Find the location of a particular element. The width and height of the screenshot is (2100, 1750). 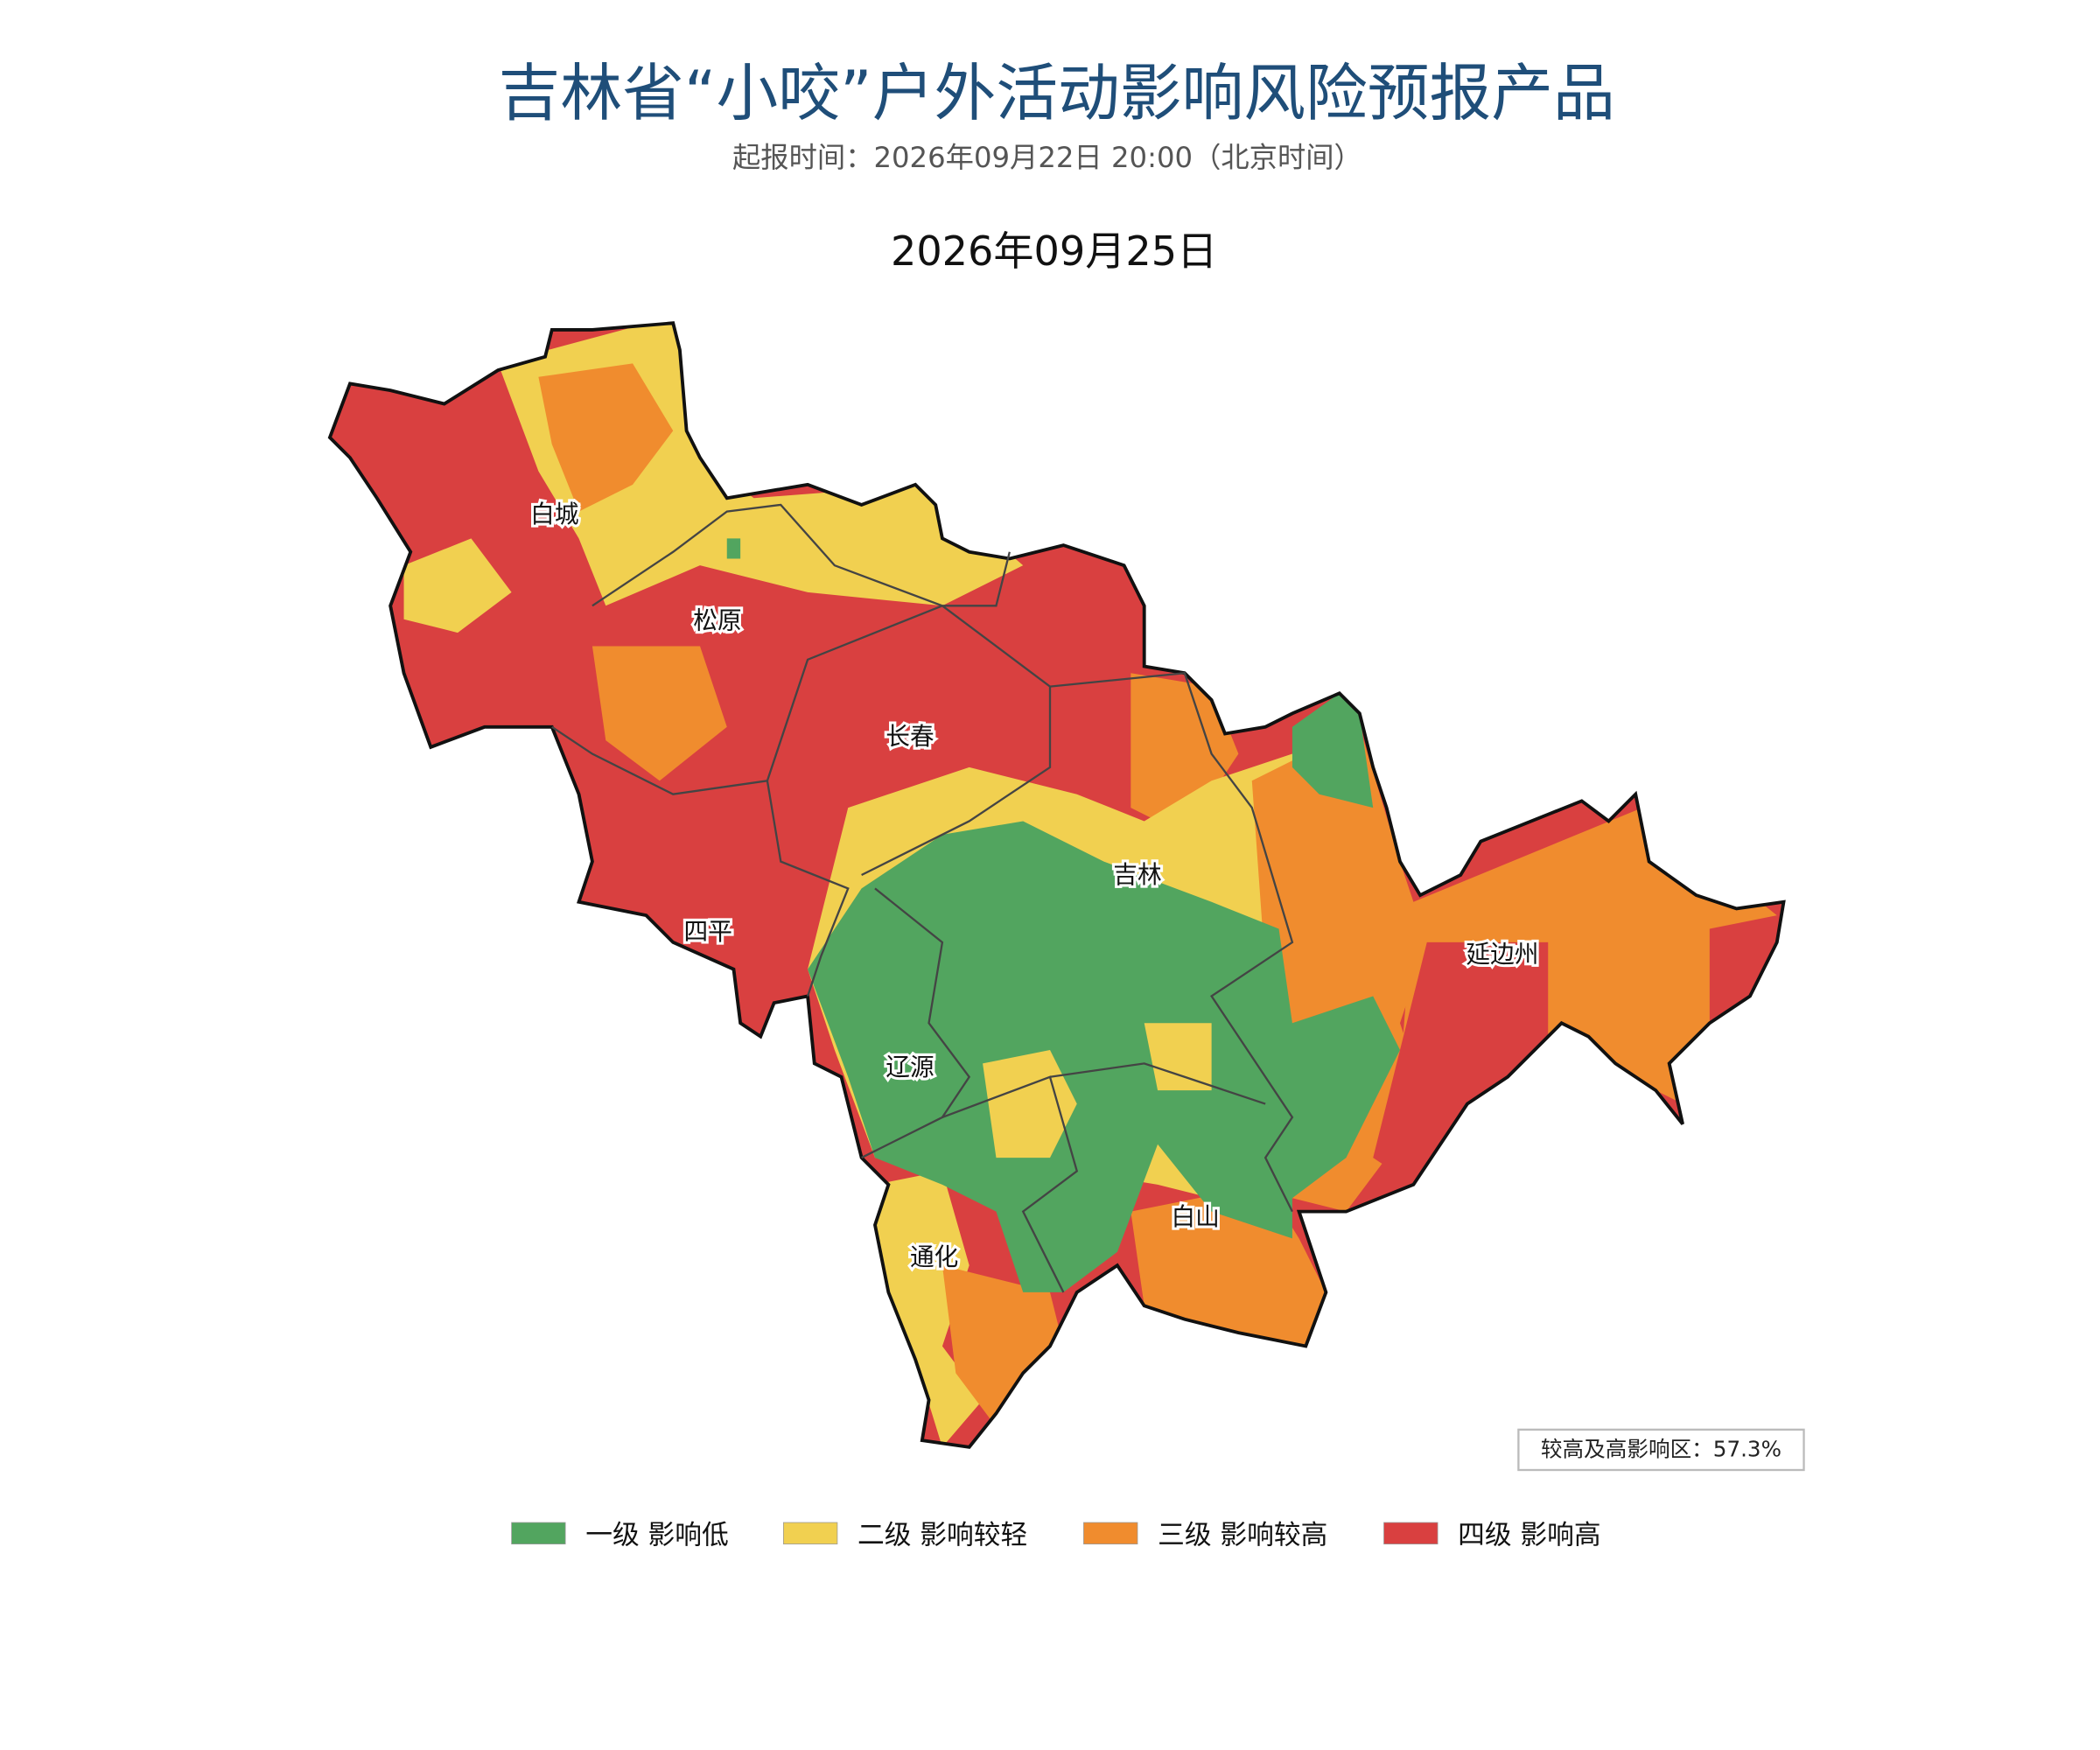

stat-box is located at coordinates (1661, 1450).